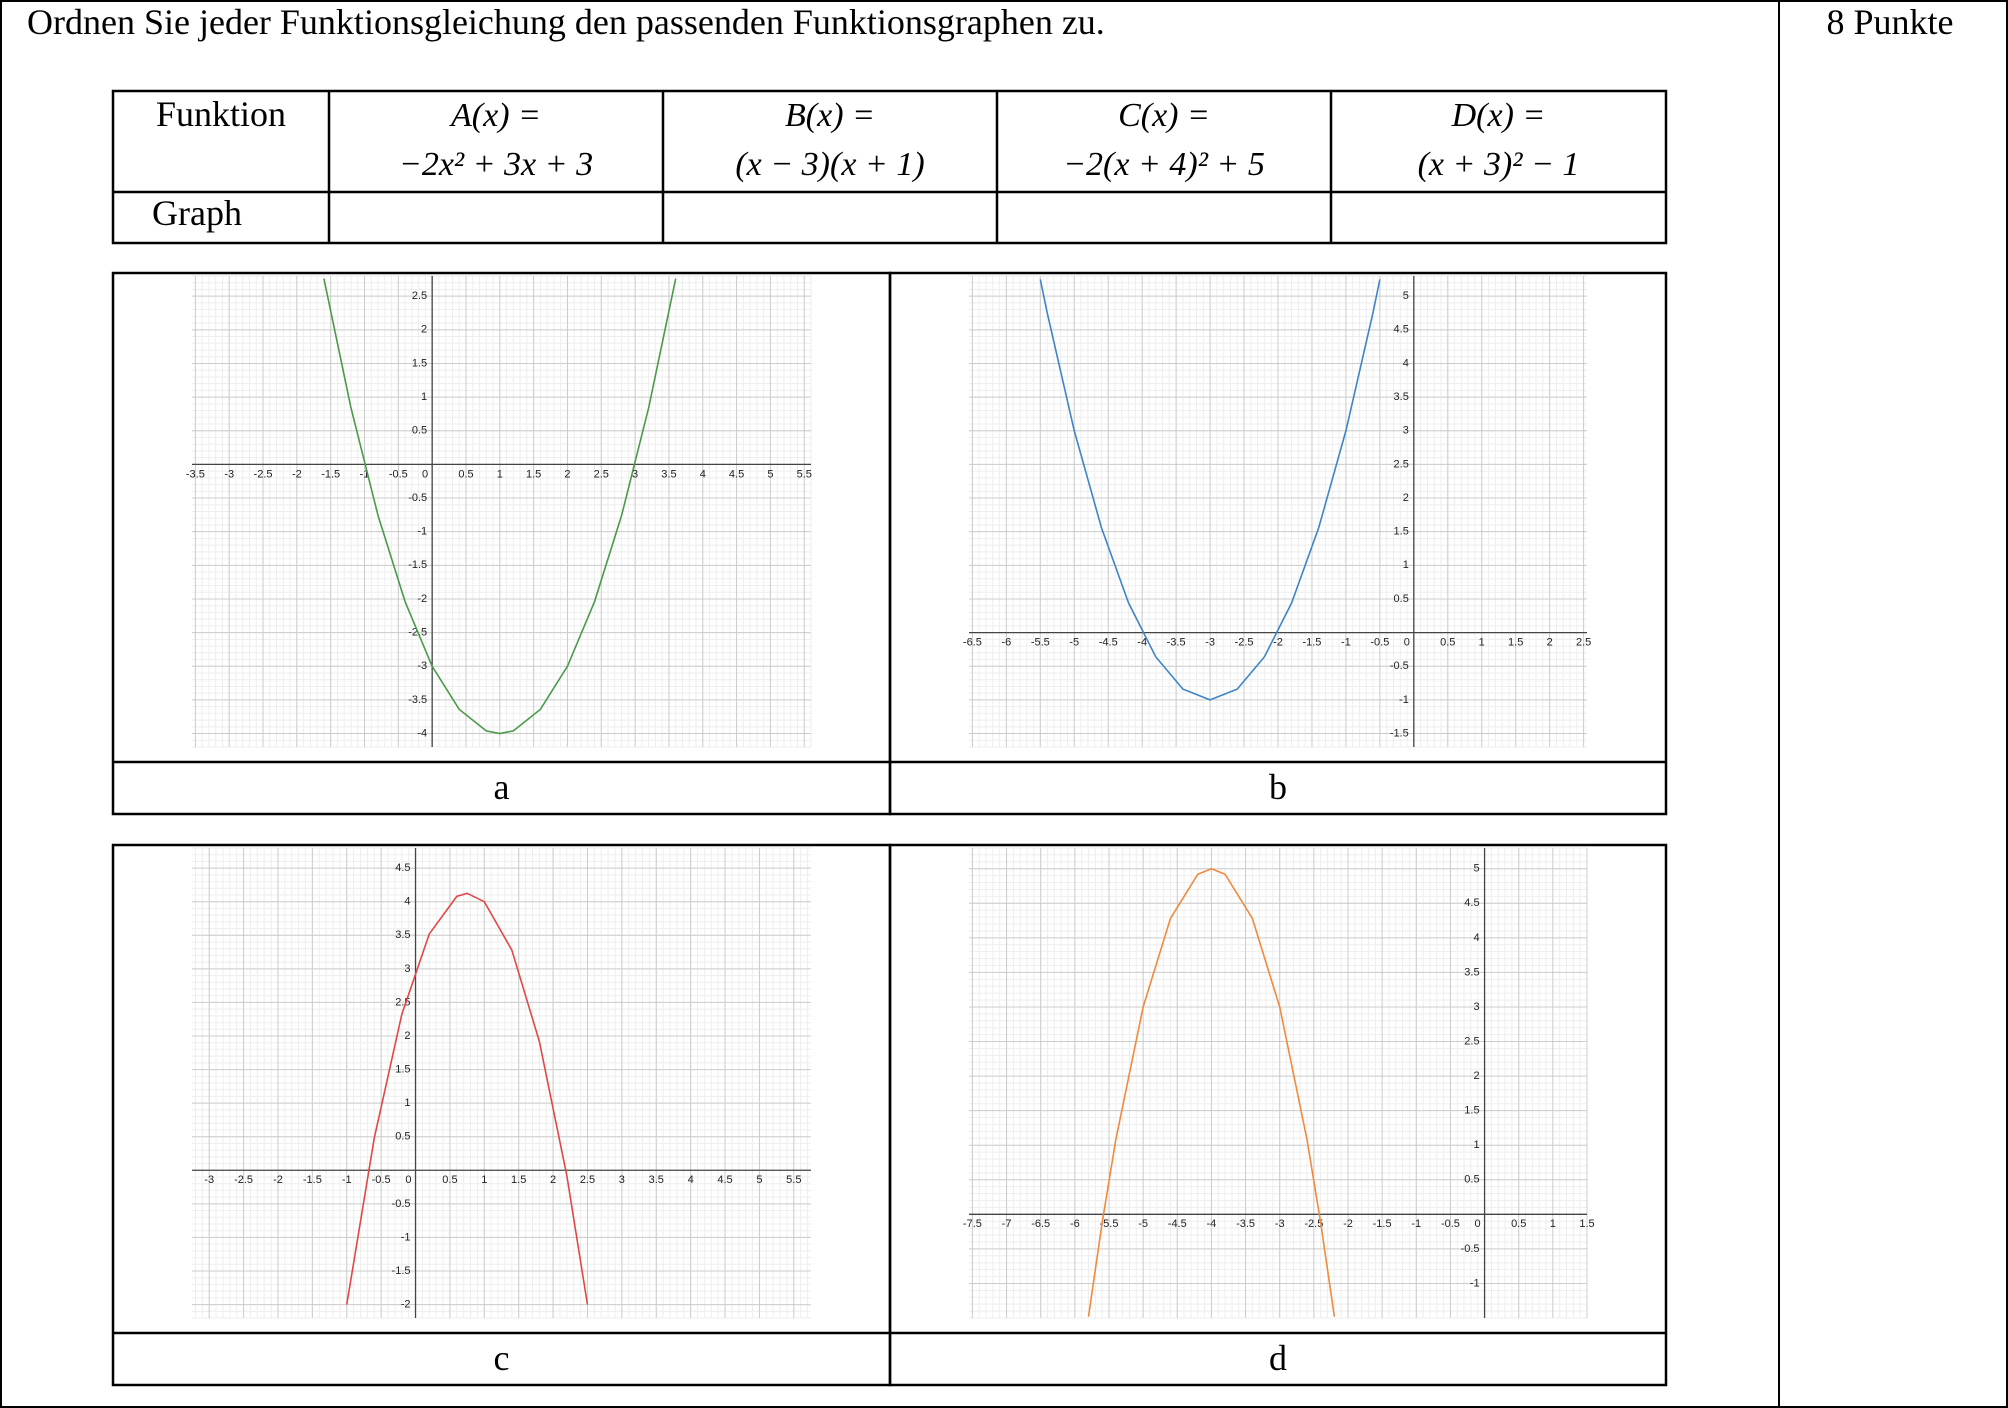 The image size is (2008, 1408). Describe the element at coordinates (1401, 330) in the screenshot. I see `y-tick-label: 4.5` at that location.